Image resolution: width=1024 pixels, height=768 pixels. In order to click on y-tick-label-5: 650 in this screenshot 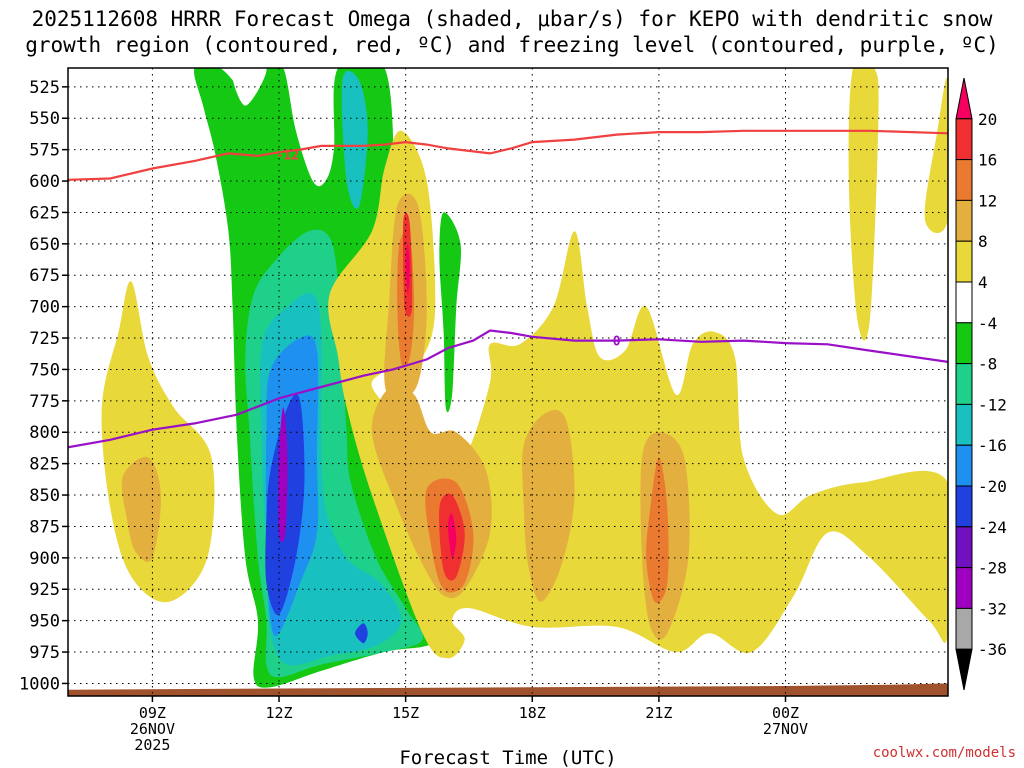, I will do `click(44, 245)`.